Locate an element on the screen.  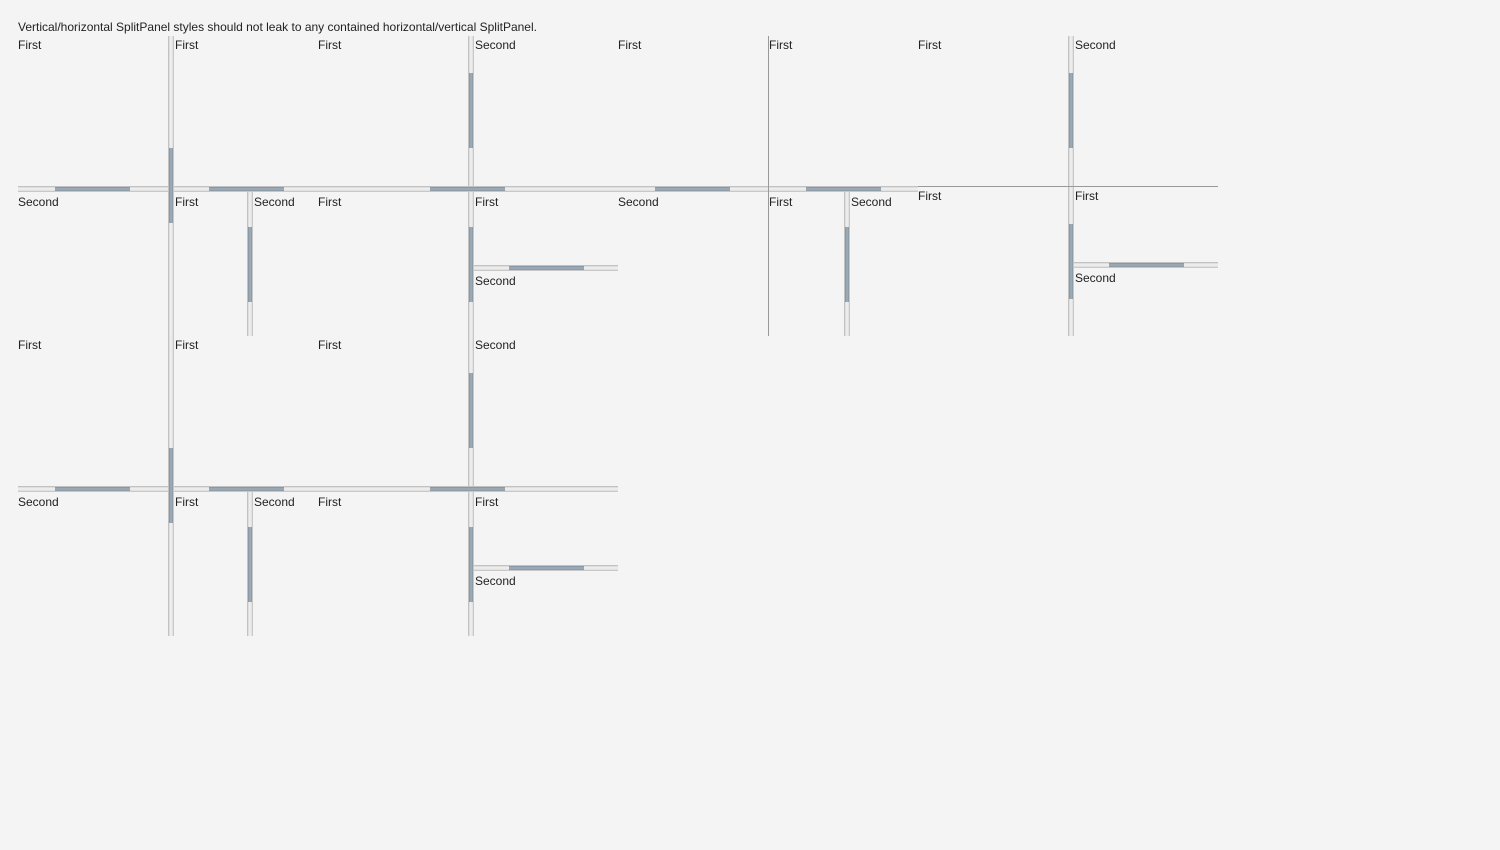
horizontal-splitter-line is located at coordinates (1068, 186).